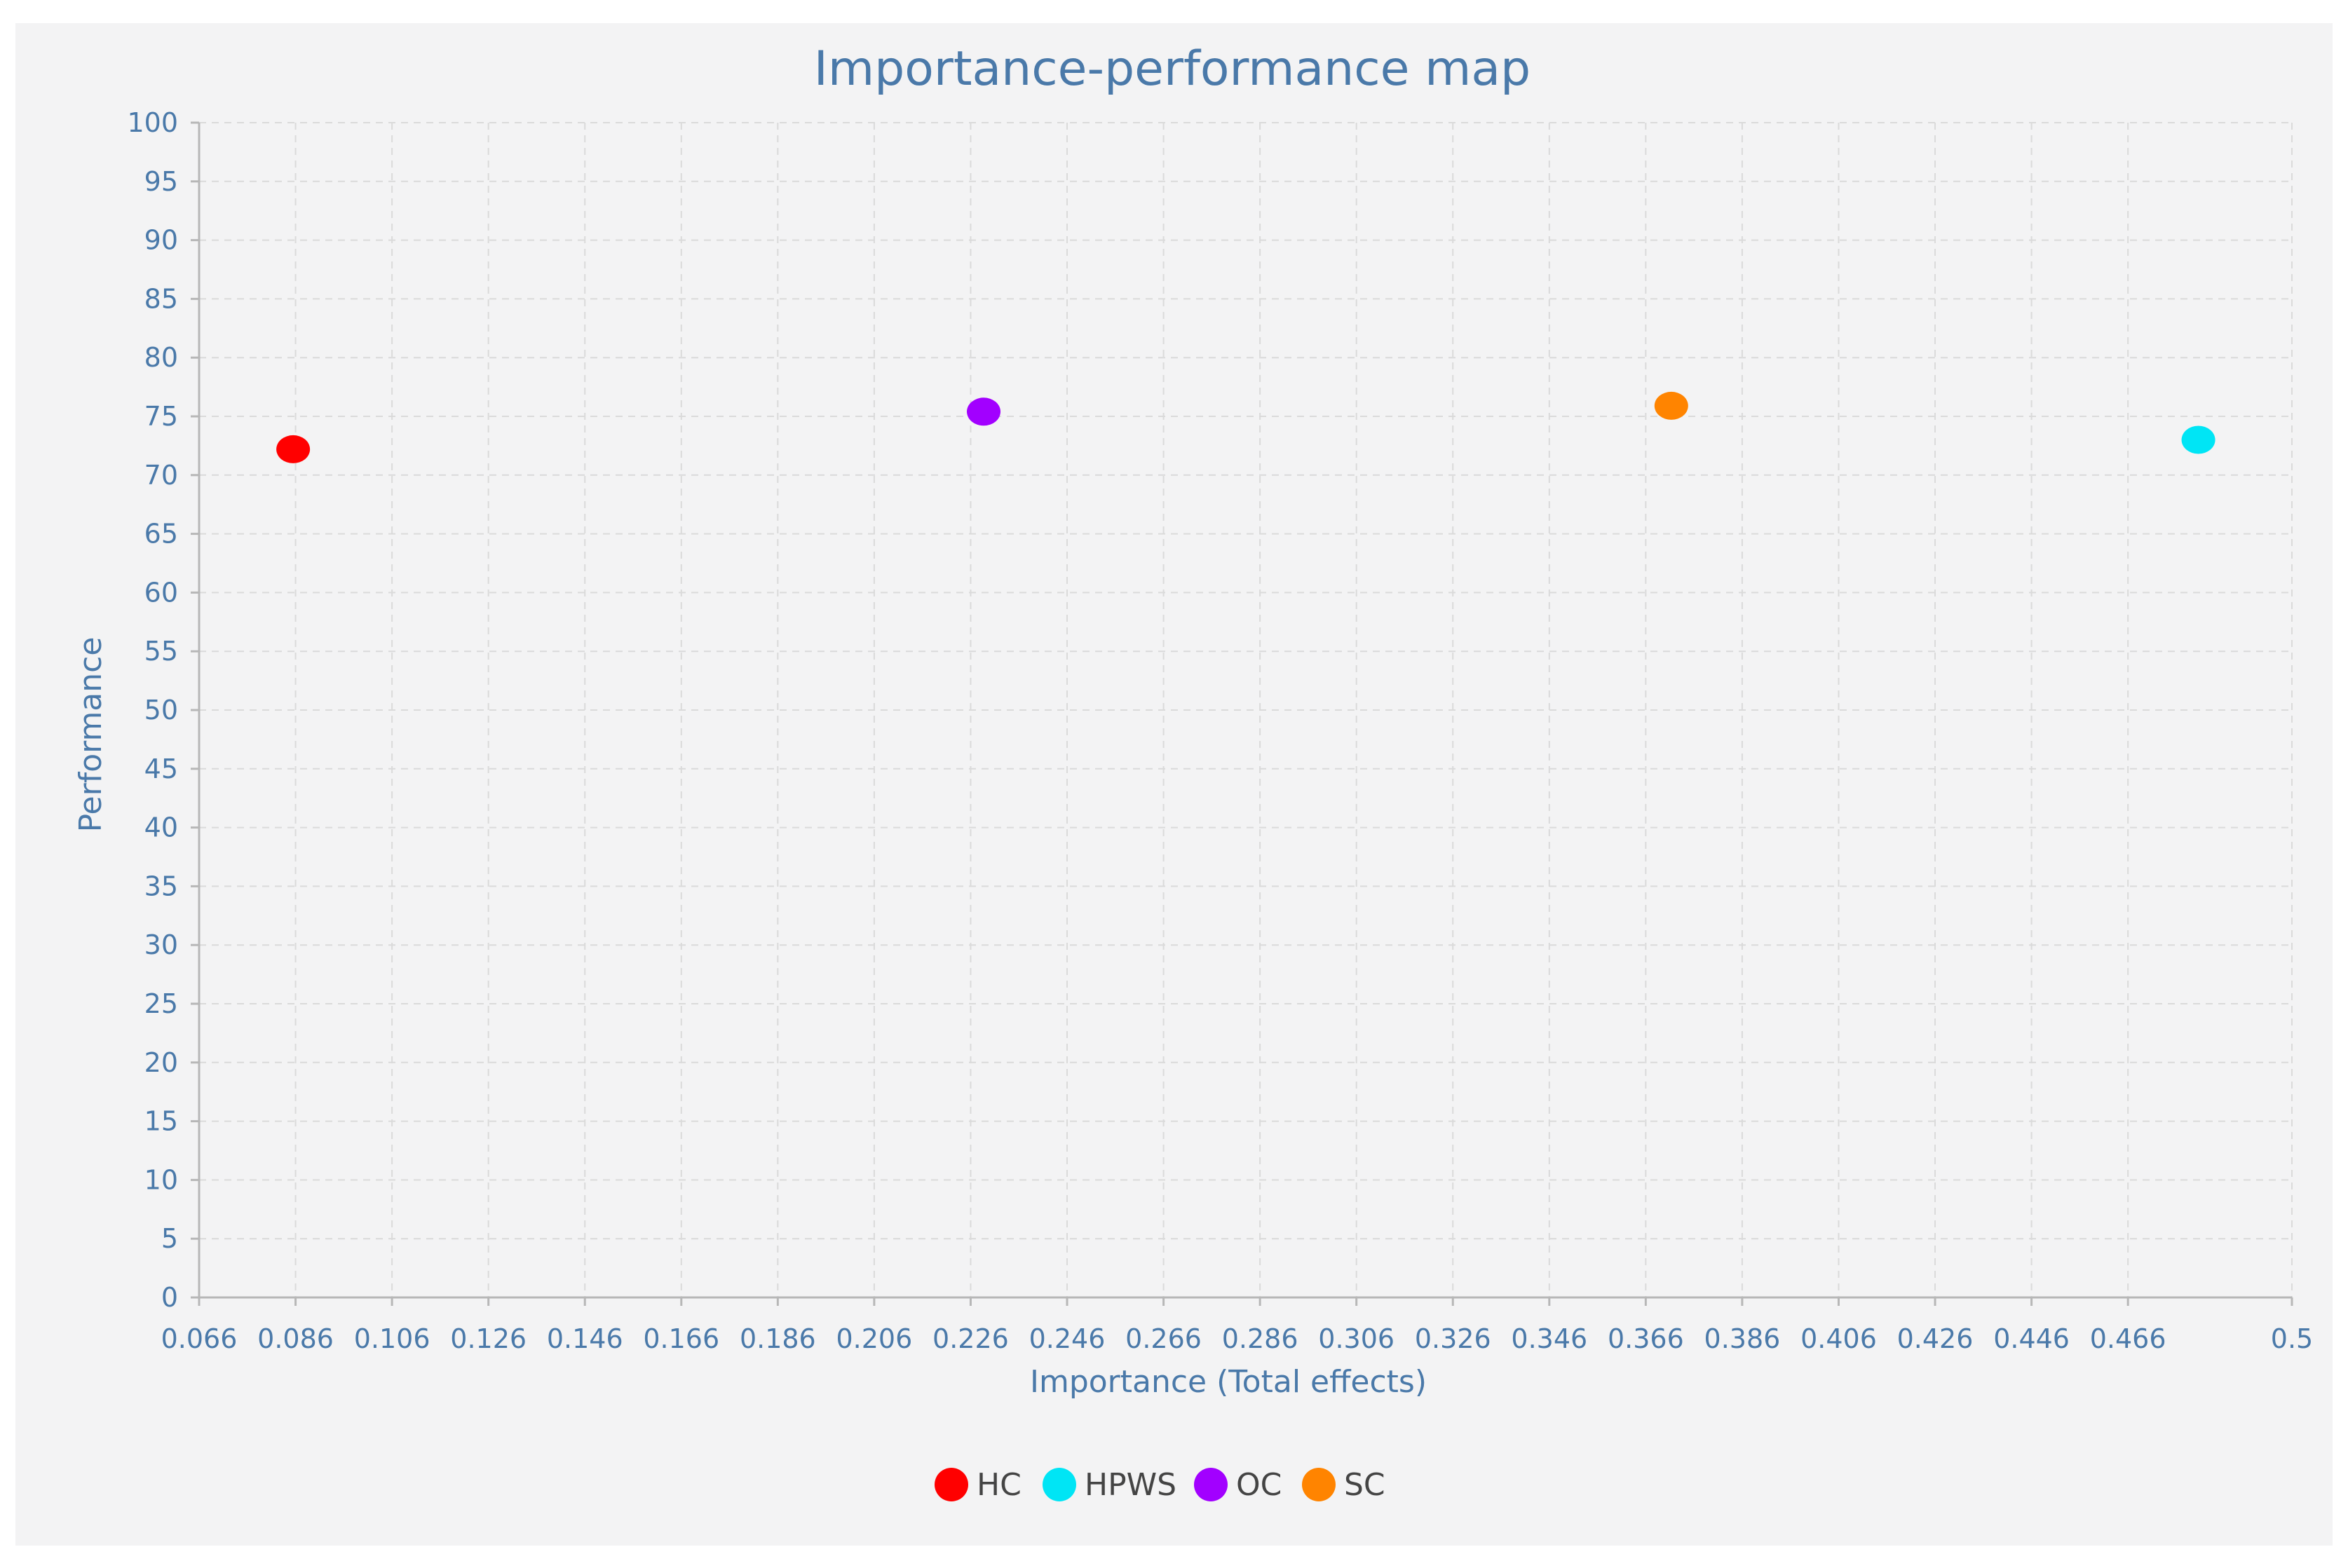  Describe the element at coordinates (161, 1062) in the screenshot. I see `y-tick-label: 20` at that location.